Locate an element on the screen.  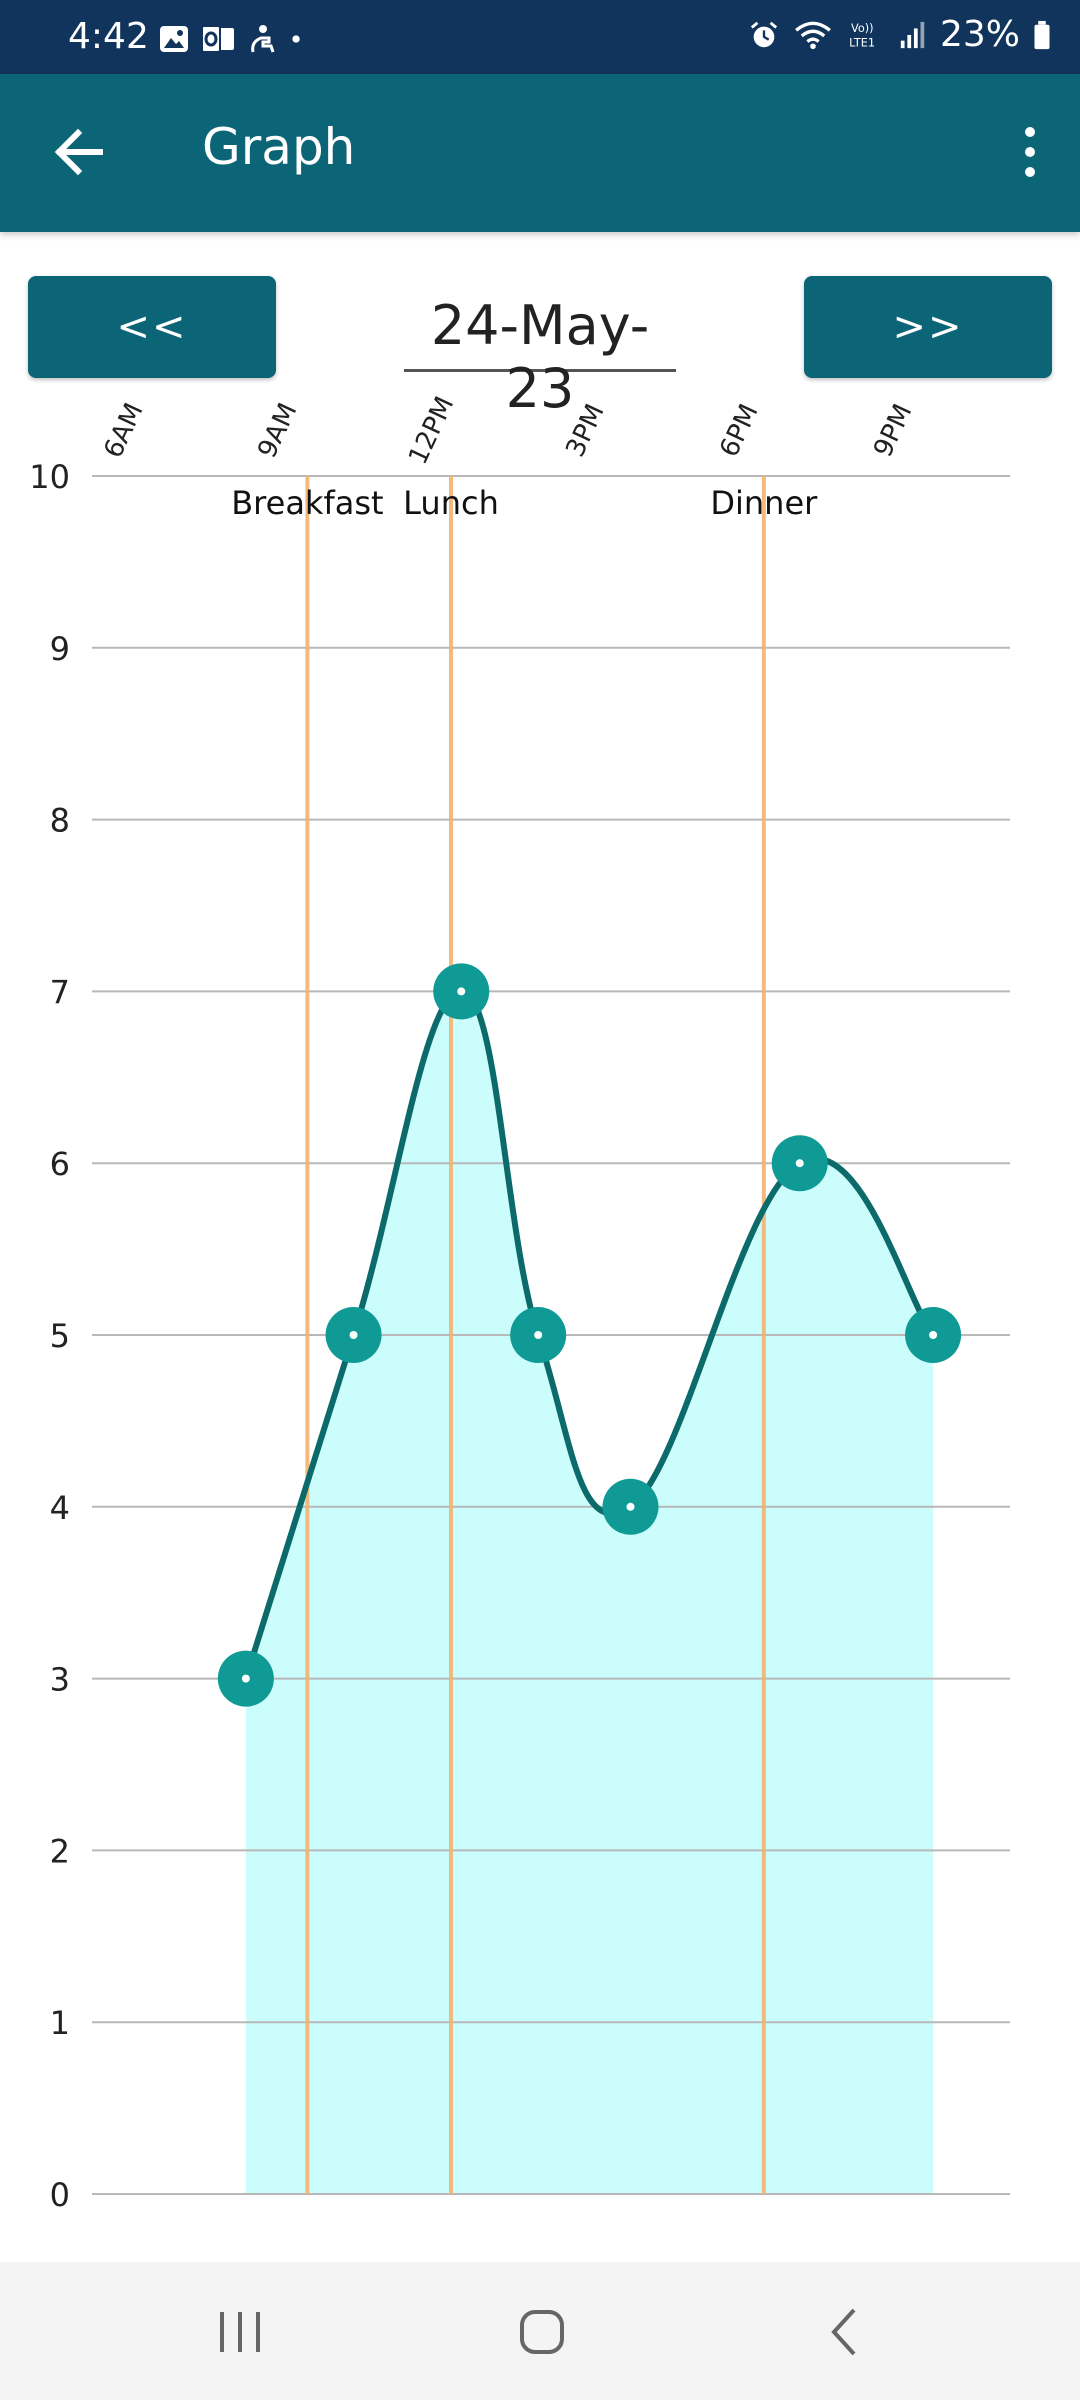
wifi-icon is located at coordinates (813, 35).